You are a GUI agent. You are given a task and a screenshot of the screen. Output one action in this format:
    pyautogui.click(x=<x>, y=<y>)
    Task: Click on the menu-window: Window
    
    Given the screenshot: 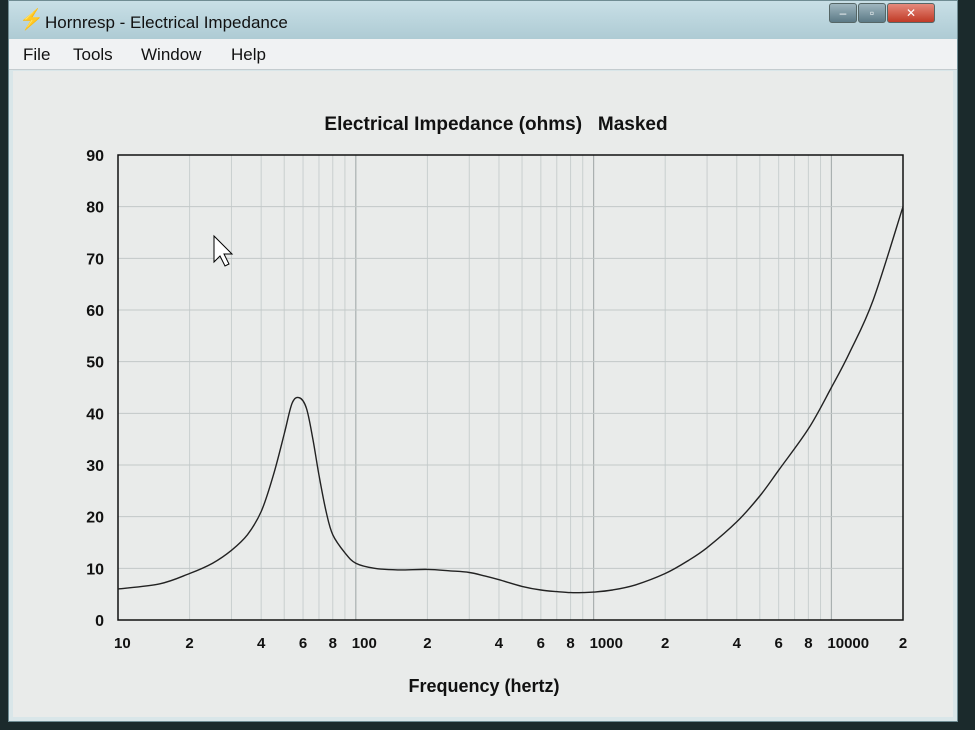 What is the action you would take?
    pyautogui.click(x=171, y=54)
    